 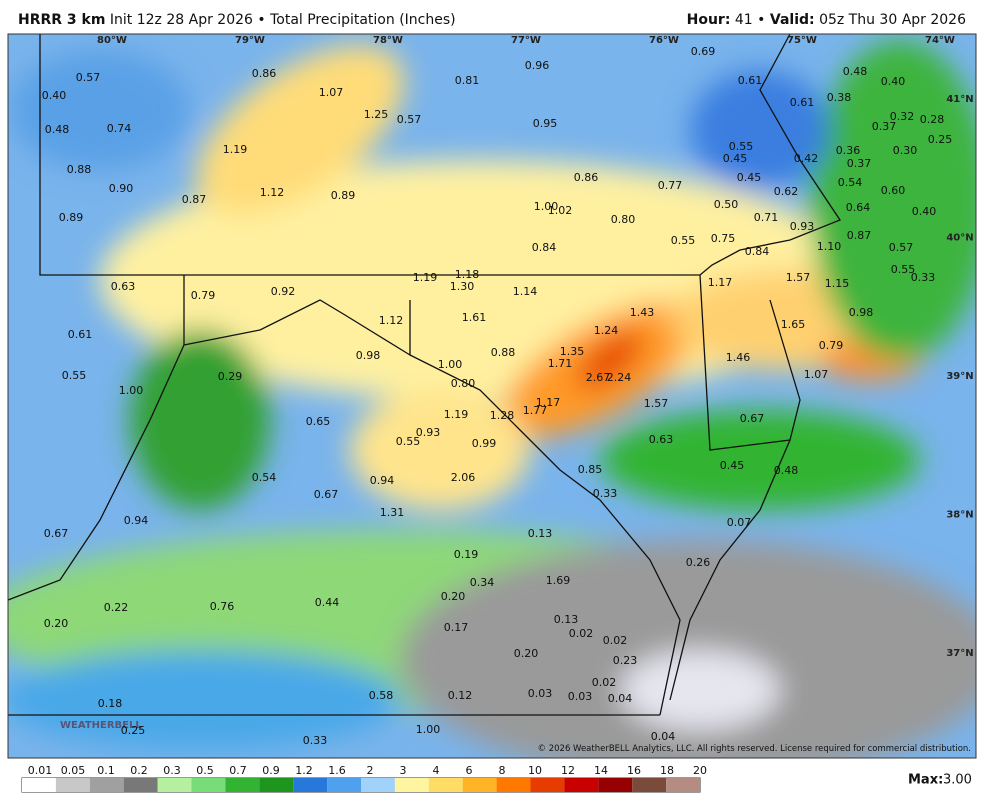 I want to click on legend-label: 12, so click(x=568, y=770).